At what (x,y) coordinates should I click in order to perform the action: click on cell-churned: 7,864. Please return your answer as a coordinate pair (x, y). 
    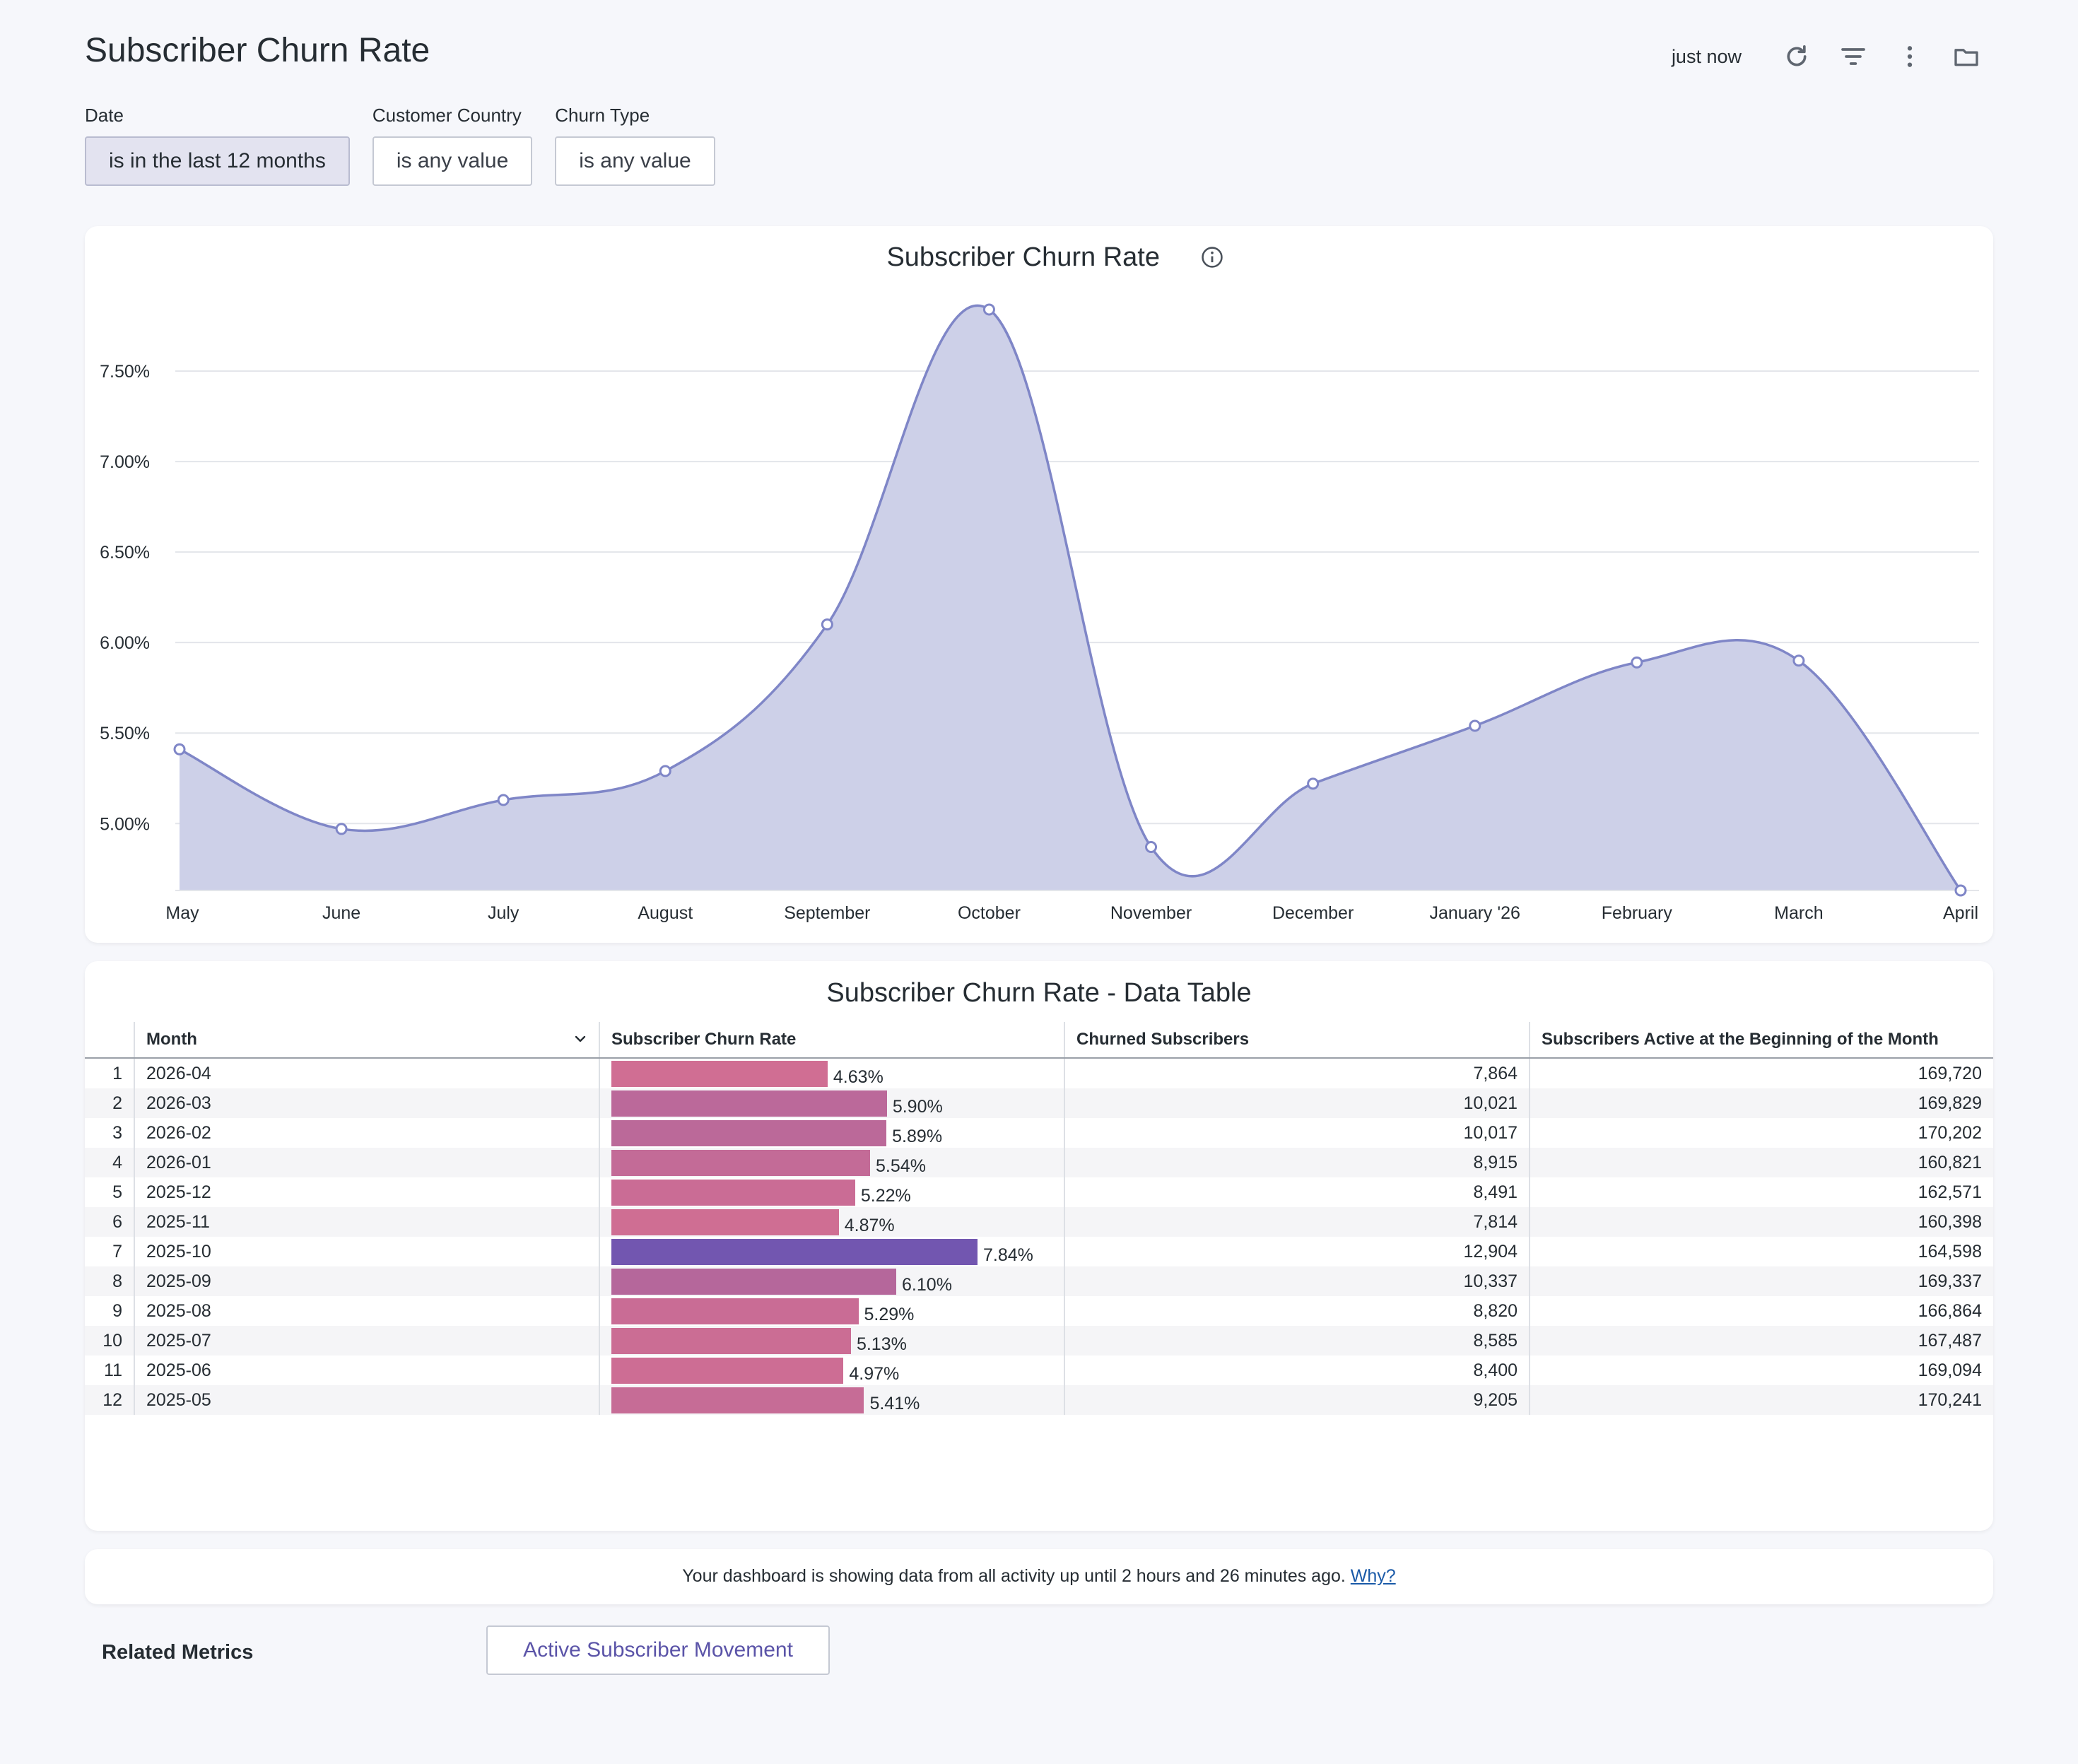
    Looking at the image, I should click on (1297, 1073).